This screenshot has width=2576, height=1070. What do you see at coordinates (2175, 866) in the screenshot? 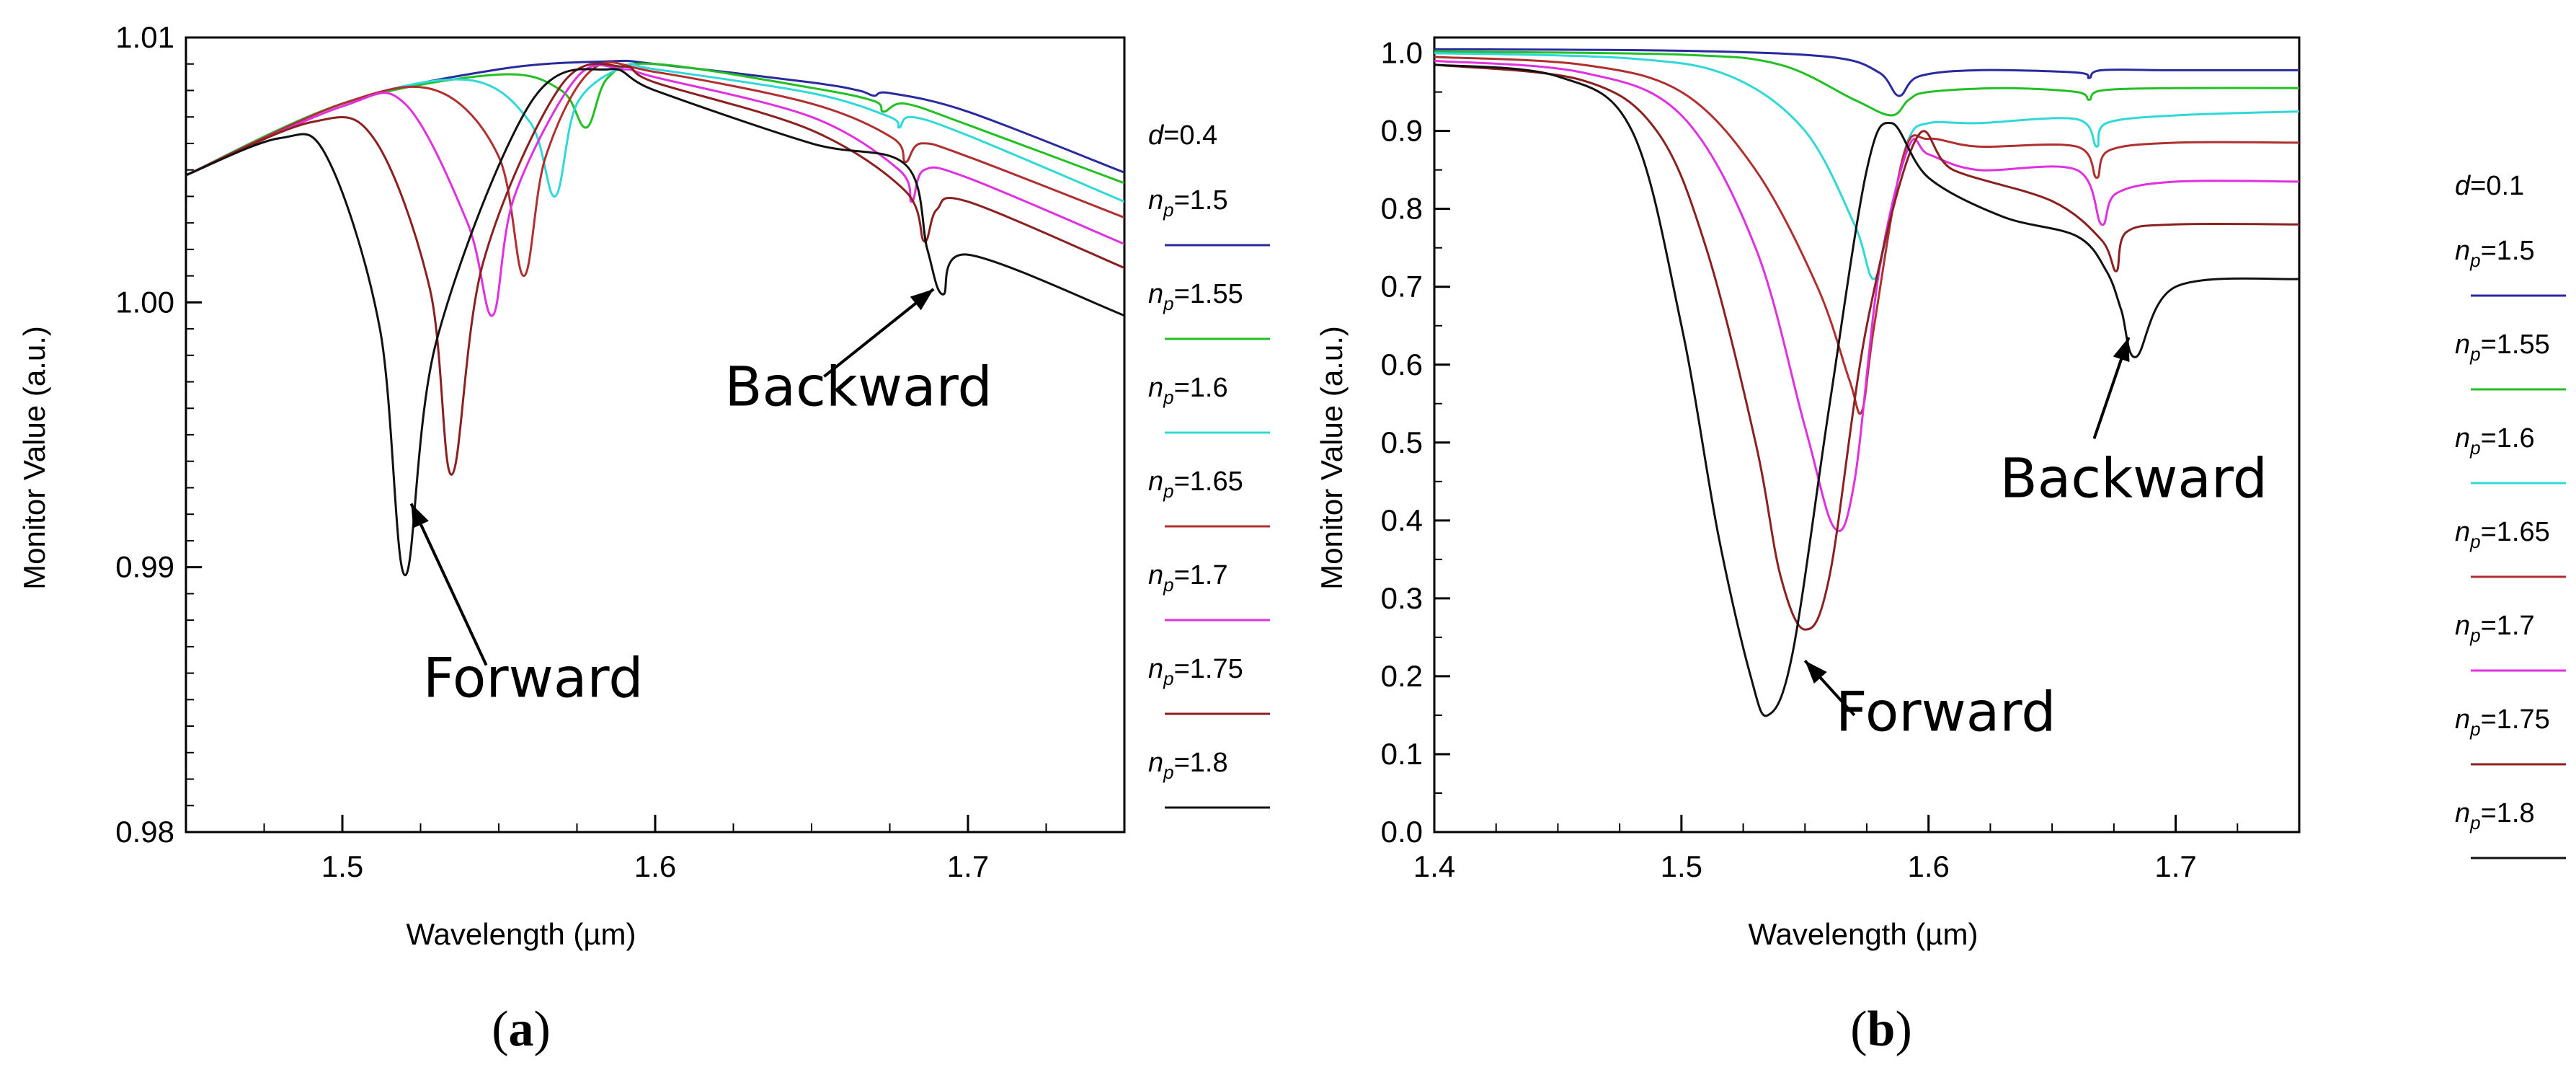
I see `x-tick-label: 1.7` at bounding box center [2175, 866].